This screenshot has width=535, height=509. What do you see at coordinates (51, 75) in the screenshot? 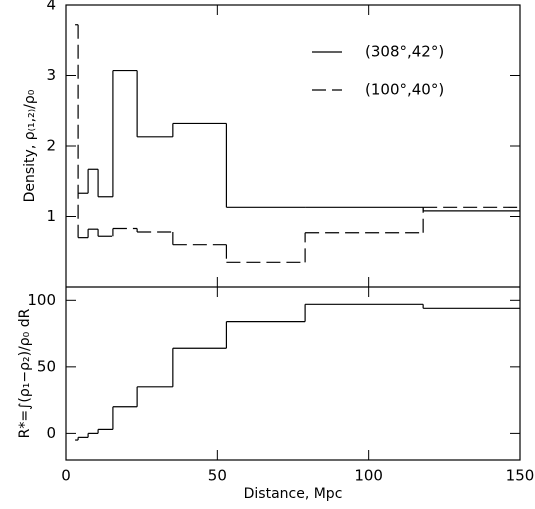
I see `y-tick-label: 3` at bounding box center [51, 75].